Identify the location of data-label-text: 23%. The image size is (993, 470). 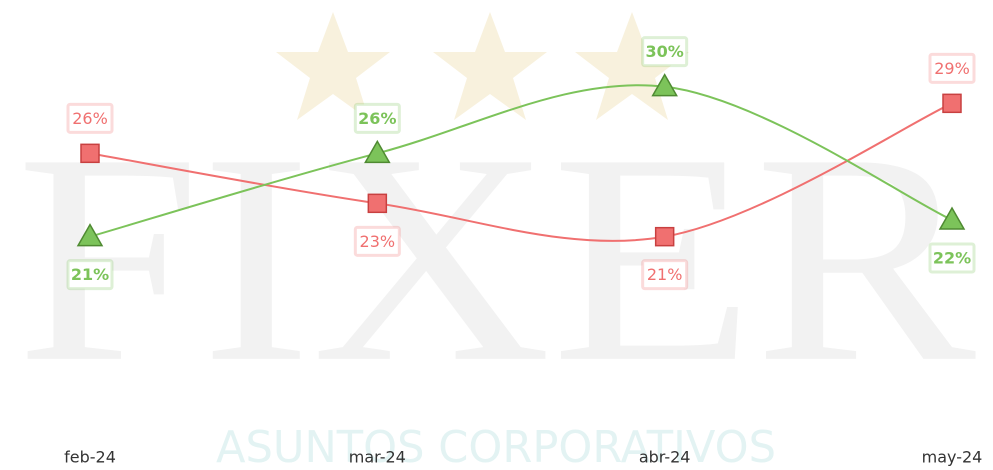
(378, 241).